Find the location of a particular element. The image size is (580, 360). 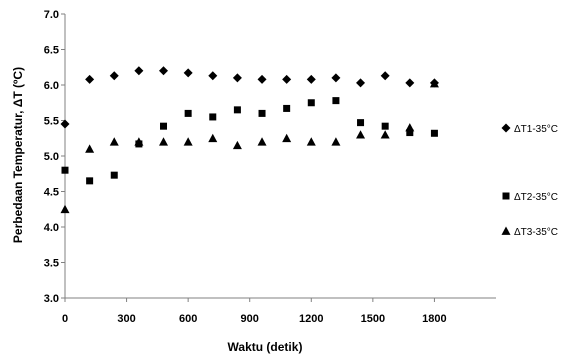

y-tick-label: 3.5 is located at coordinates (51, 264).